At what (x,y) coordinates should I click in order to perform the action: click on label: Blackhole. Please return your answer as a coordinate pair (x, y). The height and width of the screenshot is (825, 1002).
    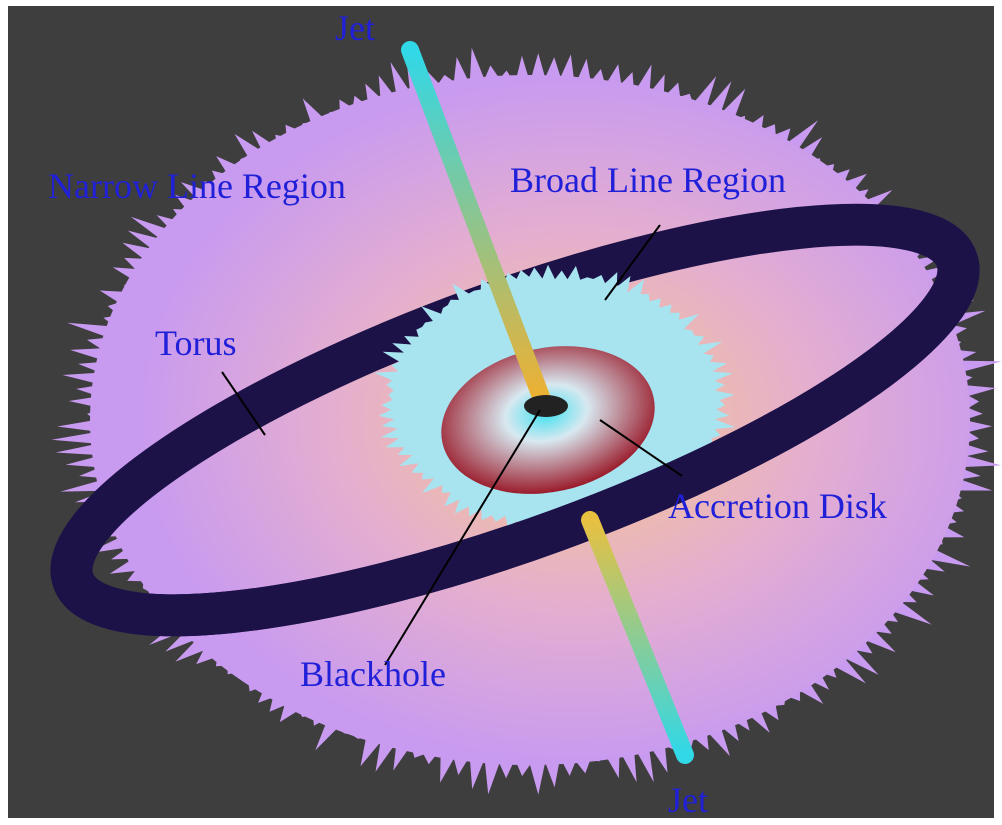
    Looking at the image, I should click on (373, 674).